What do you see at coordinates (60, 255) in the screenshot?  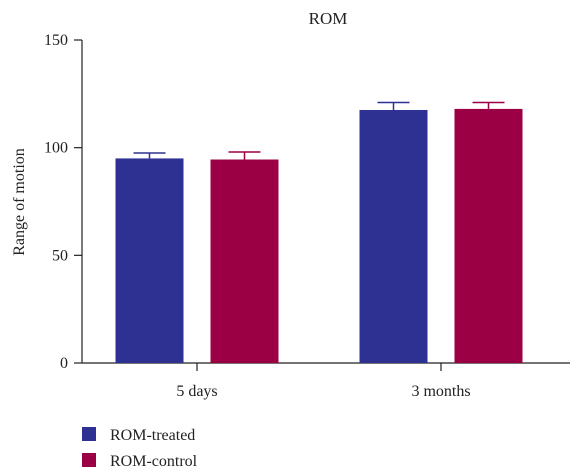 I see `y-tick-label: 50` at bounding box center [60, 255].